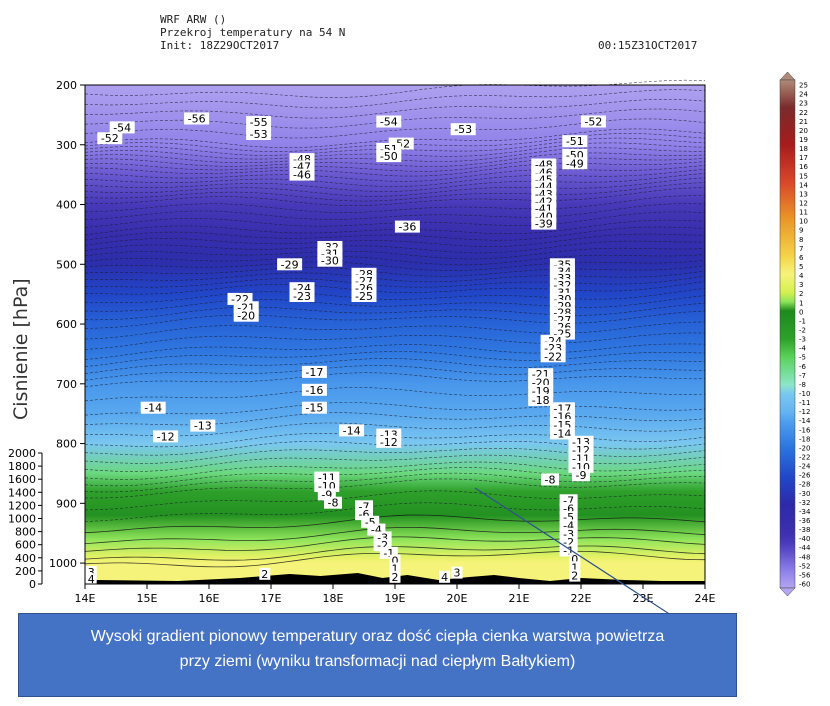 The image size is (830, 706). I want to click on contour-label: -51, so click(575, 141).